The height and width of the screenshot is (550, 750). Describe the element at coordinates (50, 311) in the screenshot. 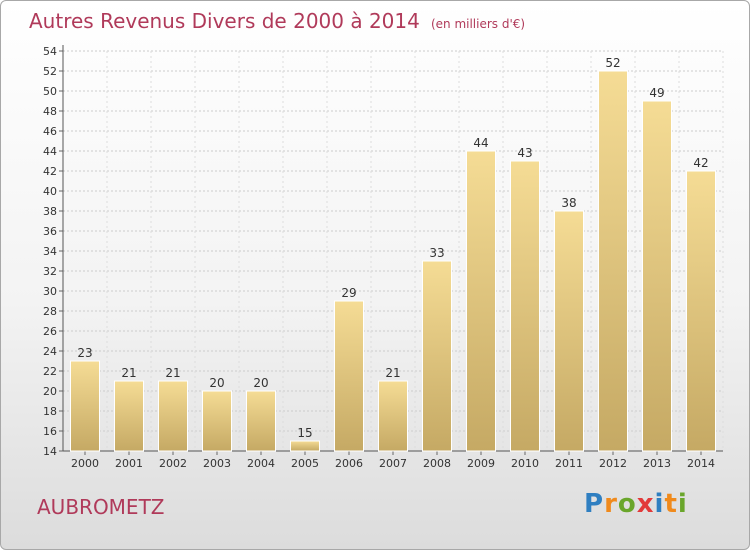

I see `y-tick-label: 28` at that location.